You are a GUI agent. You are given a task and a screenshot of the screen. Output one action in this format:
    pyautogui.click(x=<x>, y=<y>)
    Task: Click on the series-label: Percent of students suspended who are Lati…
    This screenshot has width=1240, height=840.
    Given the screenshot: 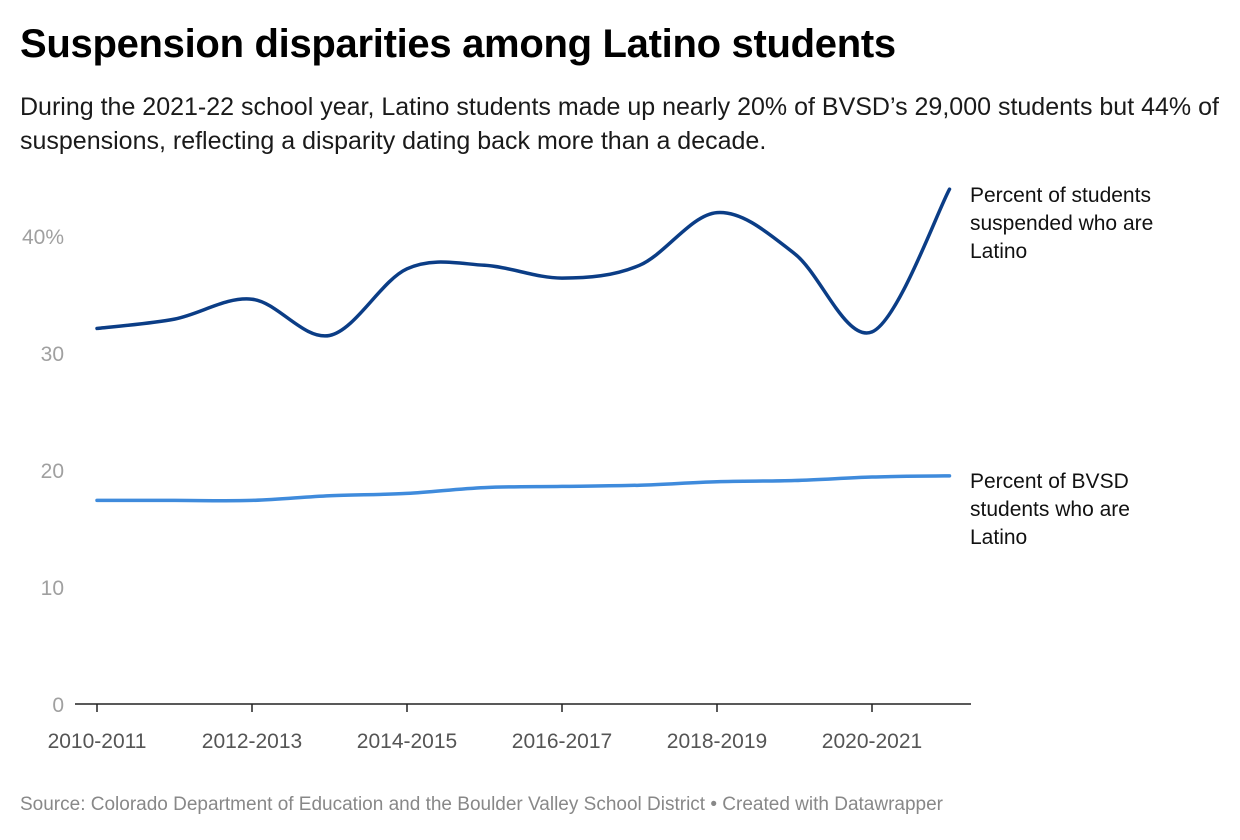 What is the action you would take?
    pyautogui.click(x=1061, y=223)
    